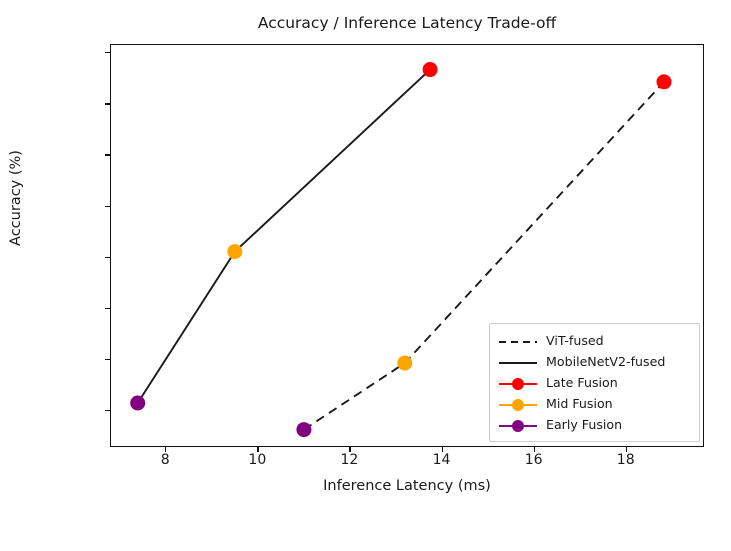 The image size is (731, 551). What do you see at coordinates (165, 460) in the screenshot?
I see `x-tick-label: 8` at bounding box center [165, 460].